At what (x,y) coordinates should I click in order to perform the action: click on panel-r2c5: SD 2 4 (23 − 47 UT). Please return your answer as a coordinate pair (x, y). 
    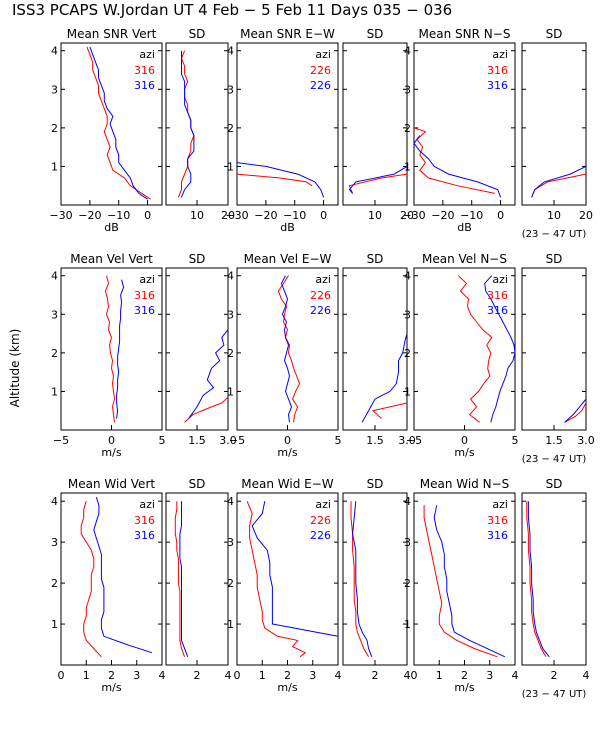
    Looking at the image, I should click on (555, 588).